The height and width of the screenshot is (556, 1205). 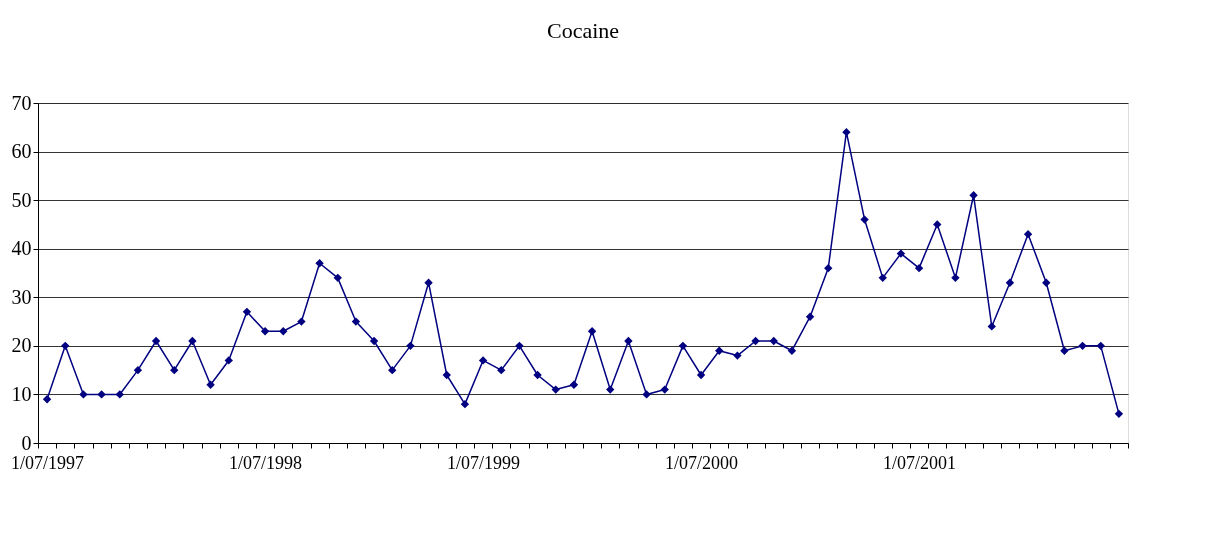 What do you see at coordinates (26, 442) in the screenshot?
I see `y-tick-label: 0` at bounding box center [26, 442].